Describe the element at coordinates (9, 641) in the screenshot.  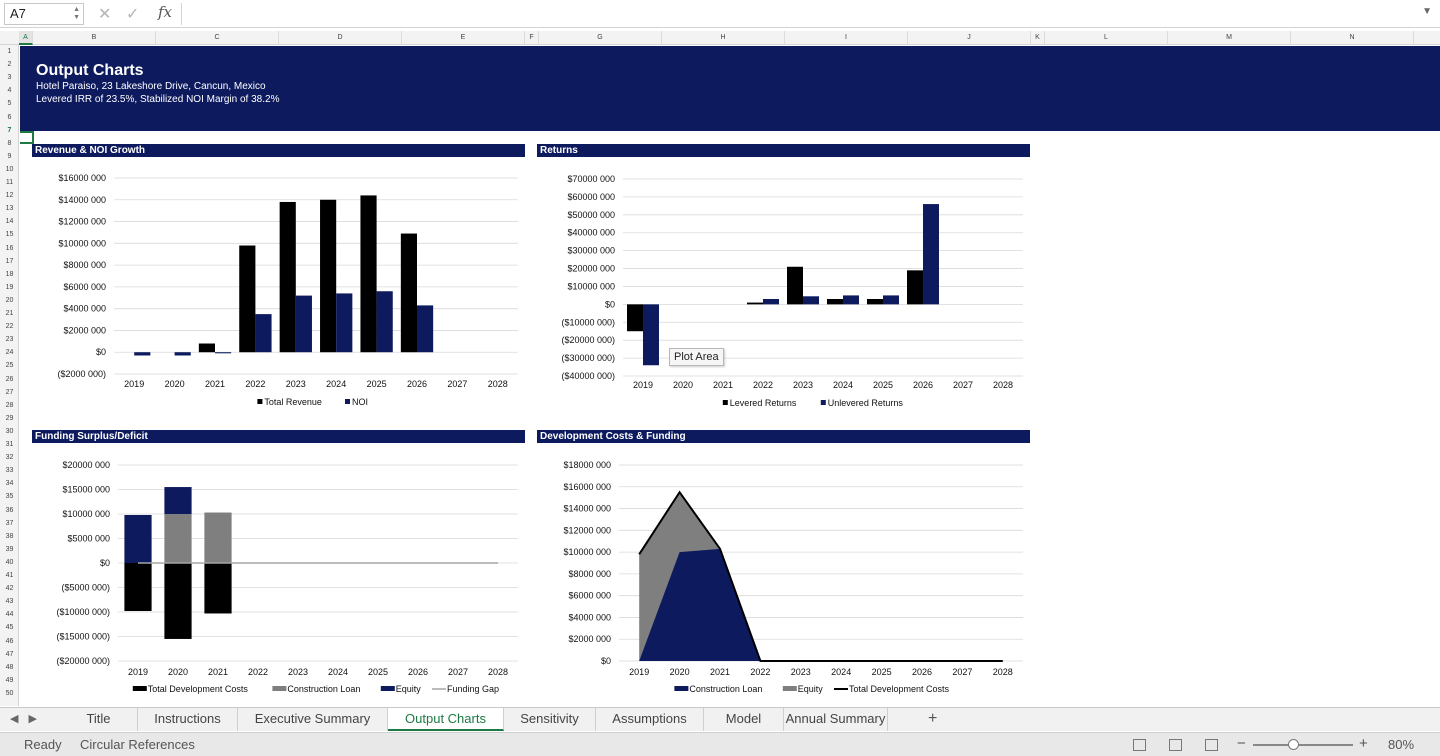
I see `row-header-46: 46` at that location.